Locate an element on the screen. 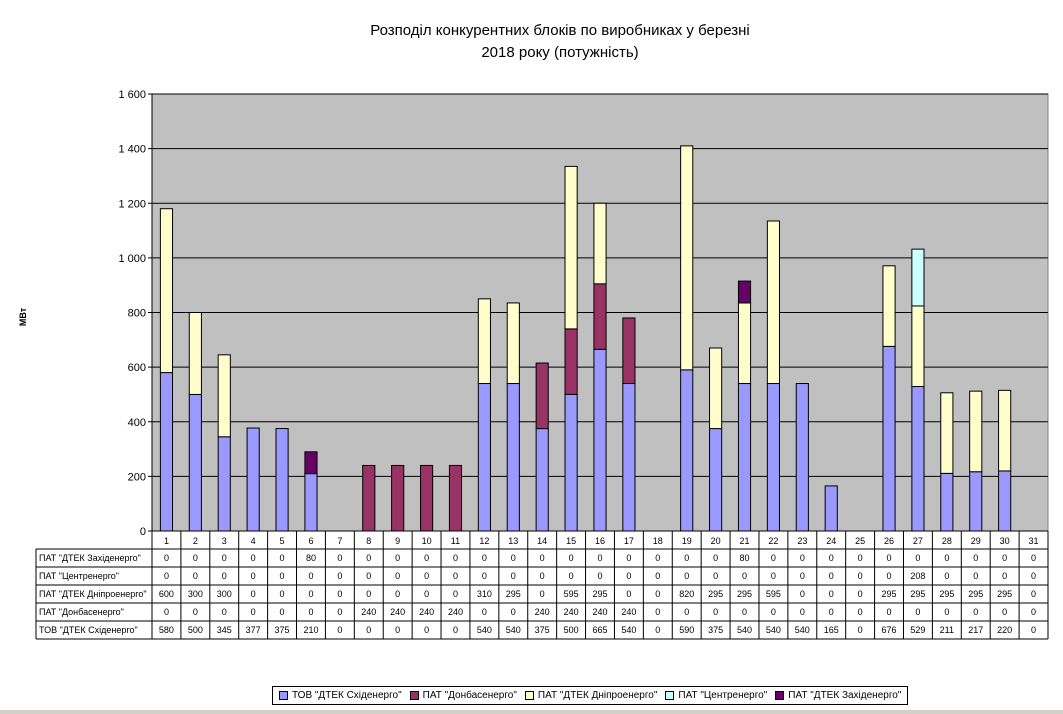  table-cell-value: 300 is located at coordinates (195, 594).